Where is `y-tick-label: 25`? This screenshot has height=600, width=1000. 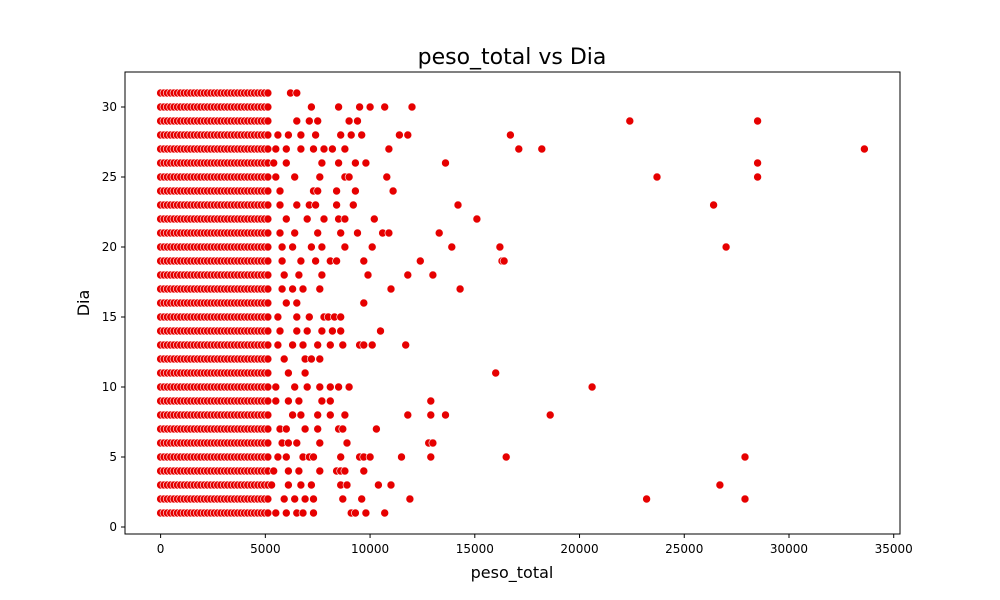 y-tick-label: 25 is located at coordinates (109, 177).